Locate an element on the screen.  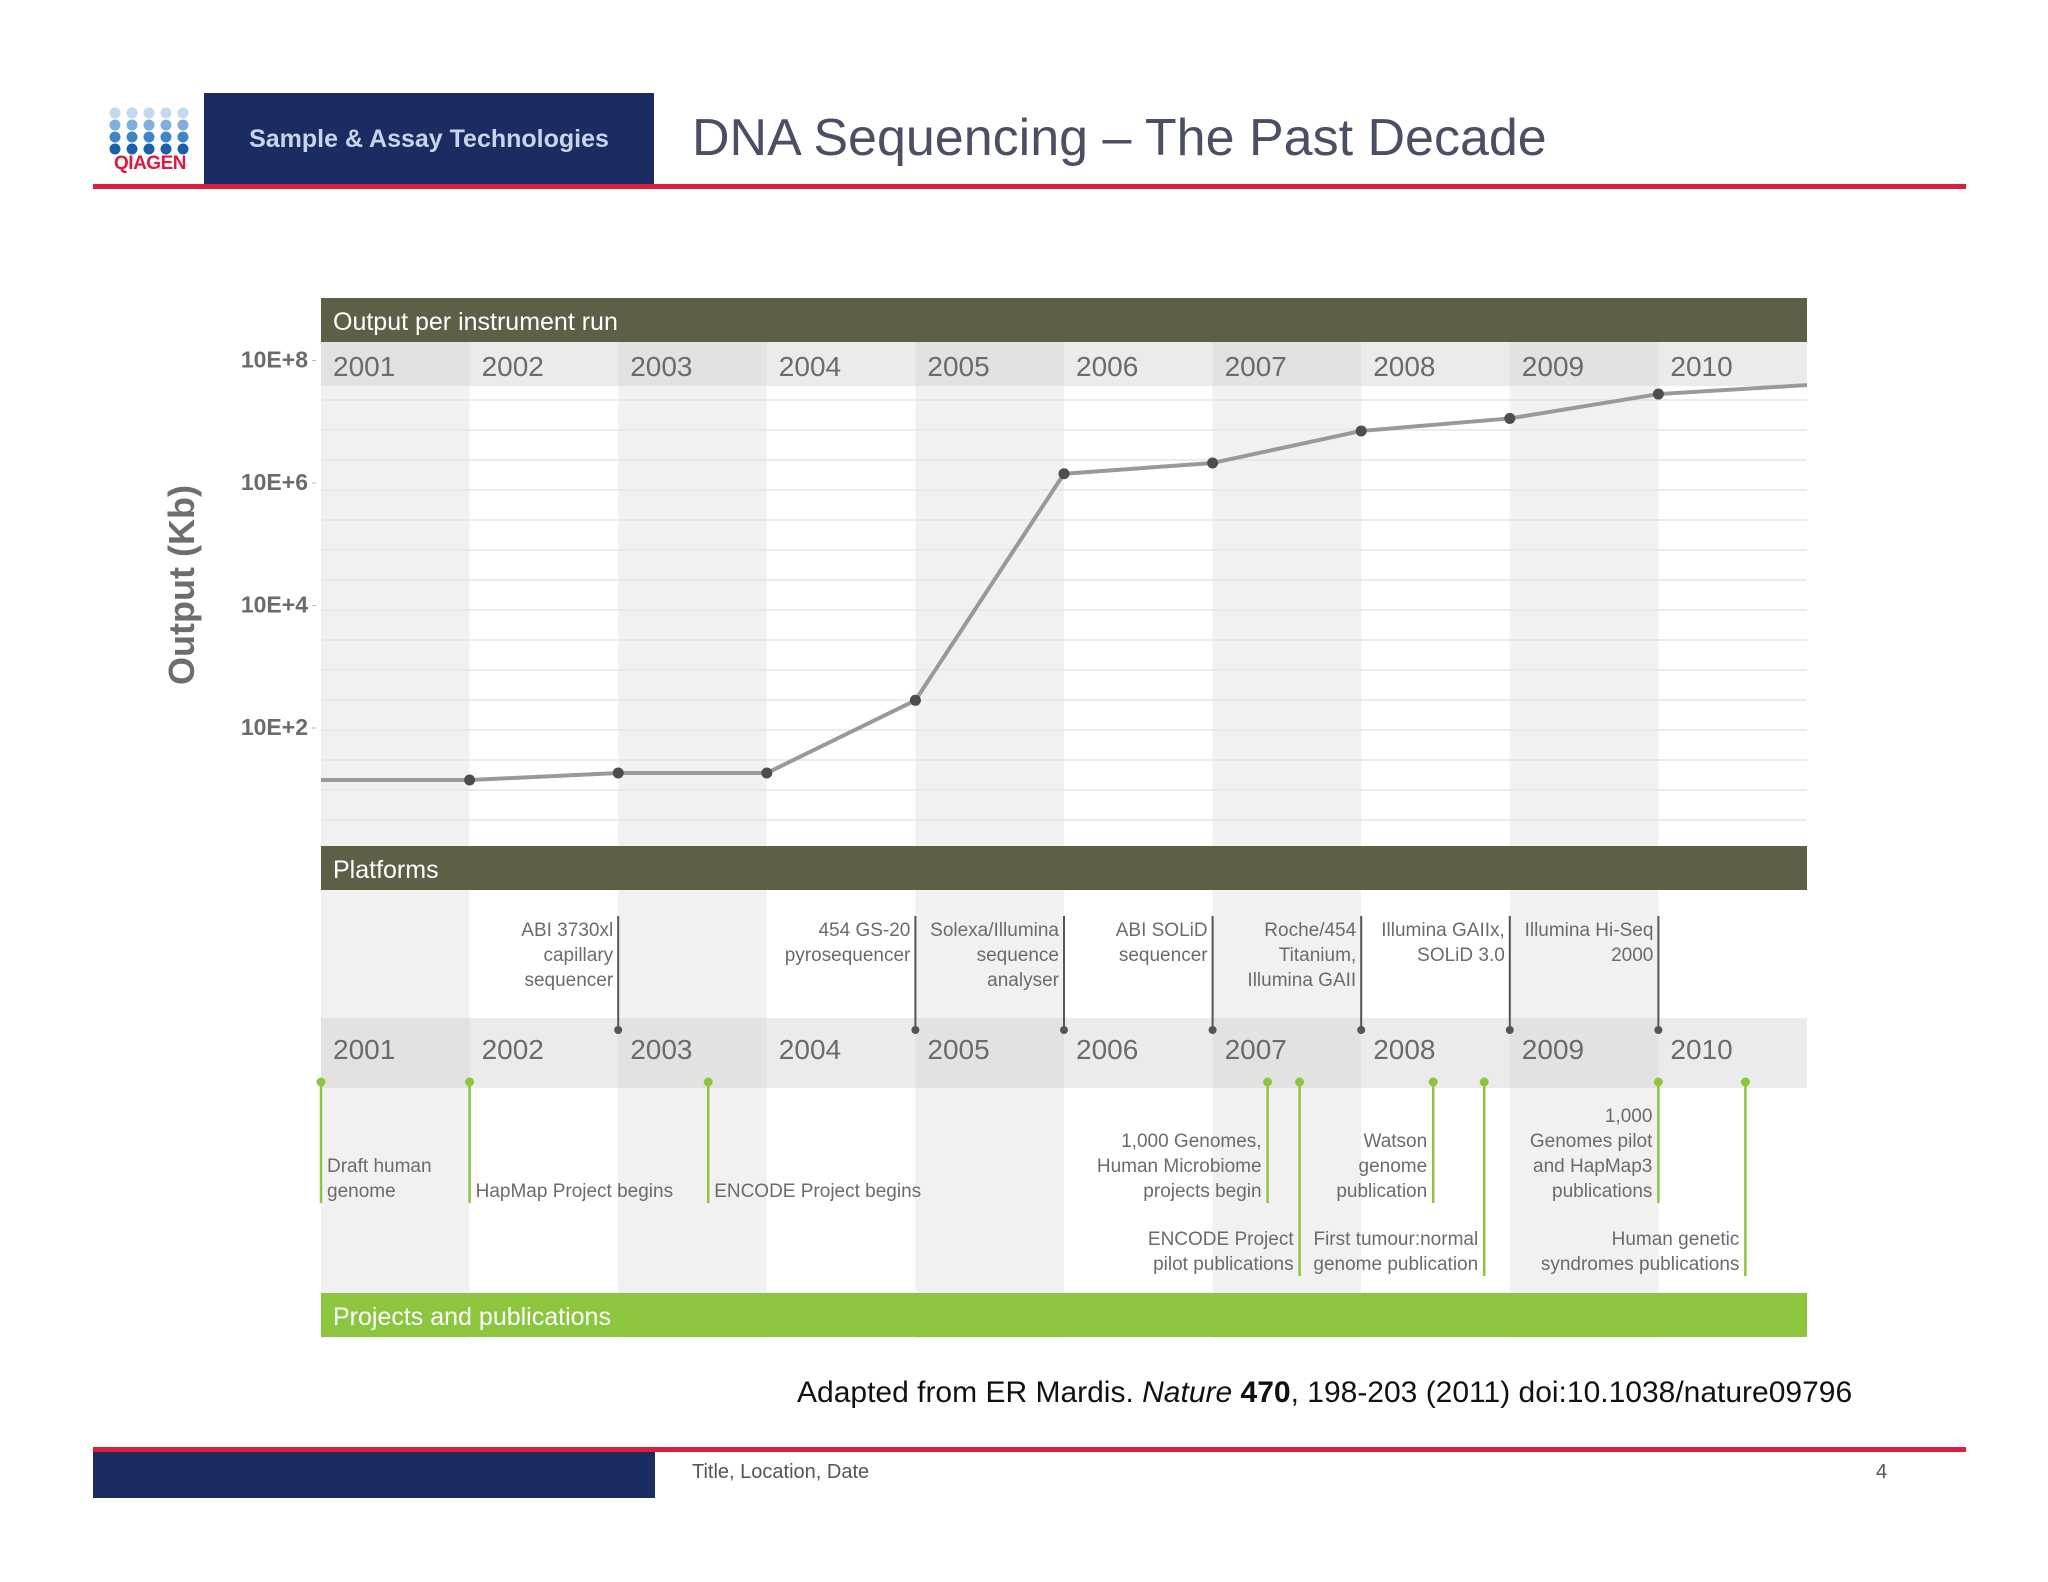
platform-label: ABI 3730xl is located at coordinates (567, 930).